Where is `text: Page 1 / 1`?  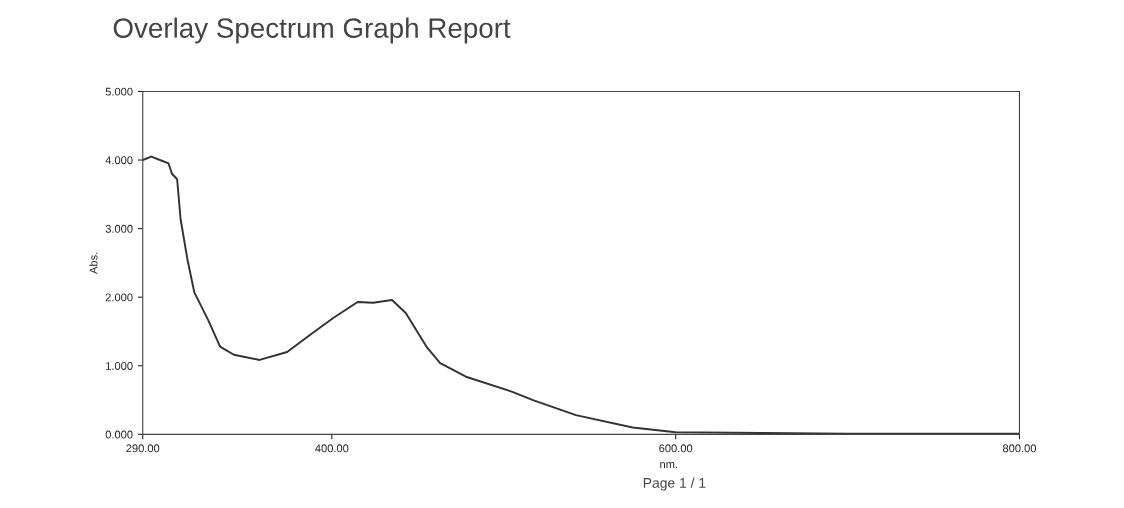 text: Page 1 / 1 is located at coordinates (674, 484).